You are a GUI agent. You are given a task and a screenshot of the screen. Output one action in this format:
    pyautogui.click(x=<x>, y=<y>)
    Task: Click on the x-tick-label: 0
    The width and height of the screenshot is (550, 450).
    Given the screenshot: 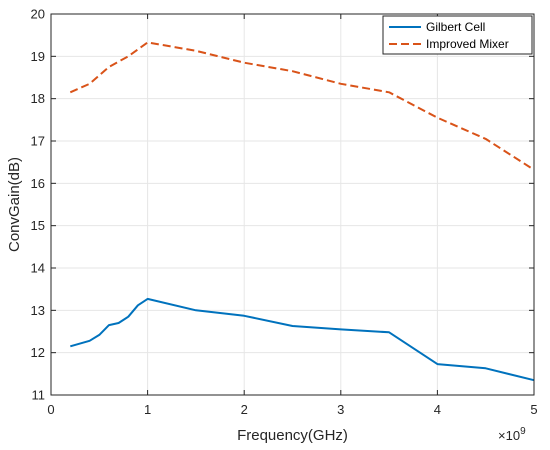 What is the action you would take?
    pyautogui.click(x=50, y=409)
    